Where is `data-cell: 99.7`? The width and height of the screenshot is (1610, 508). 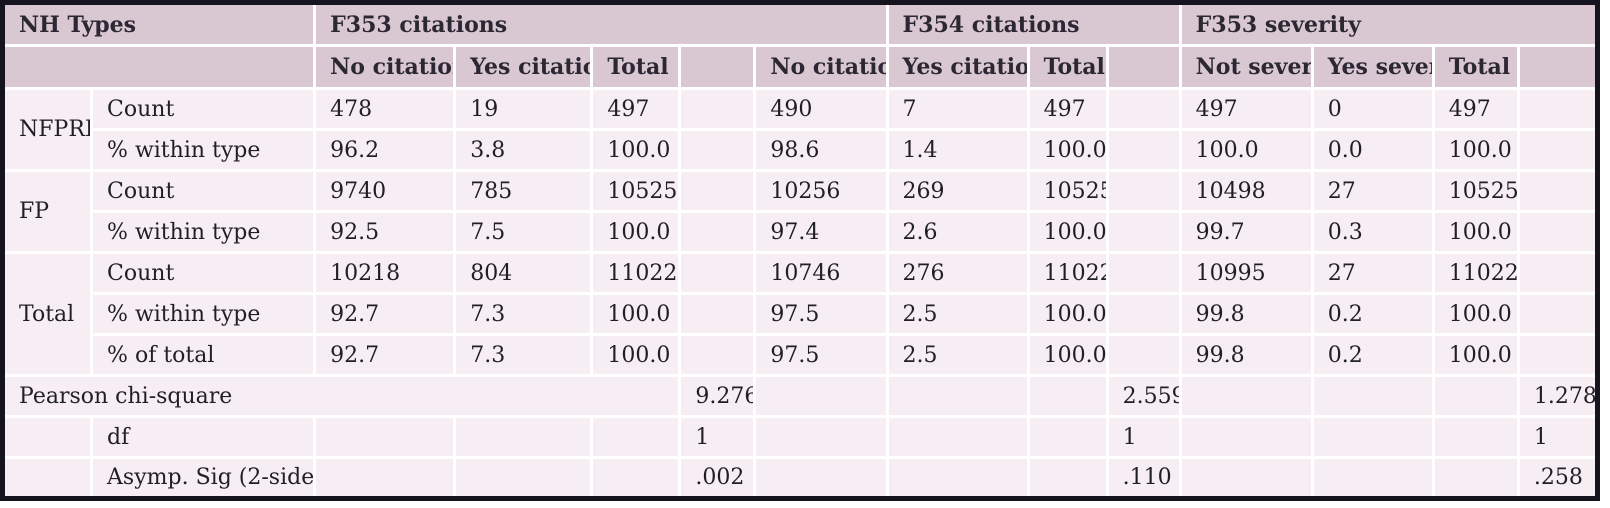 data-cell: 99.7 is located at coordinates (1246, 232).